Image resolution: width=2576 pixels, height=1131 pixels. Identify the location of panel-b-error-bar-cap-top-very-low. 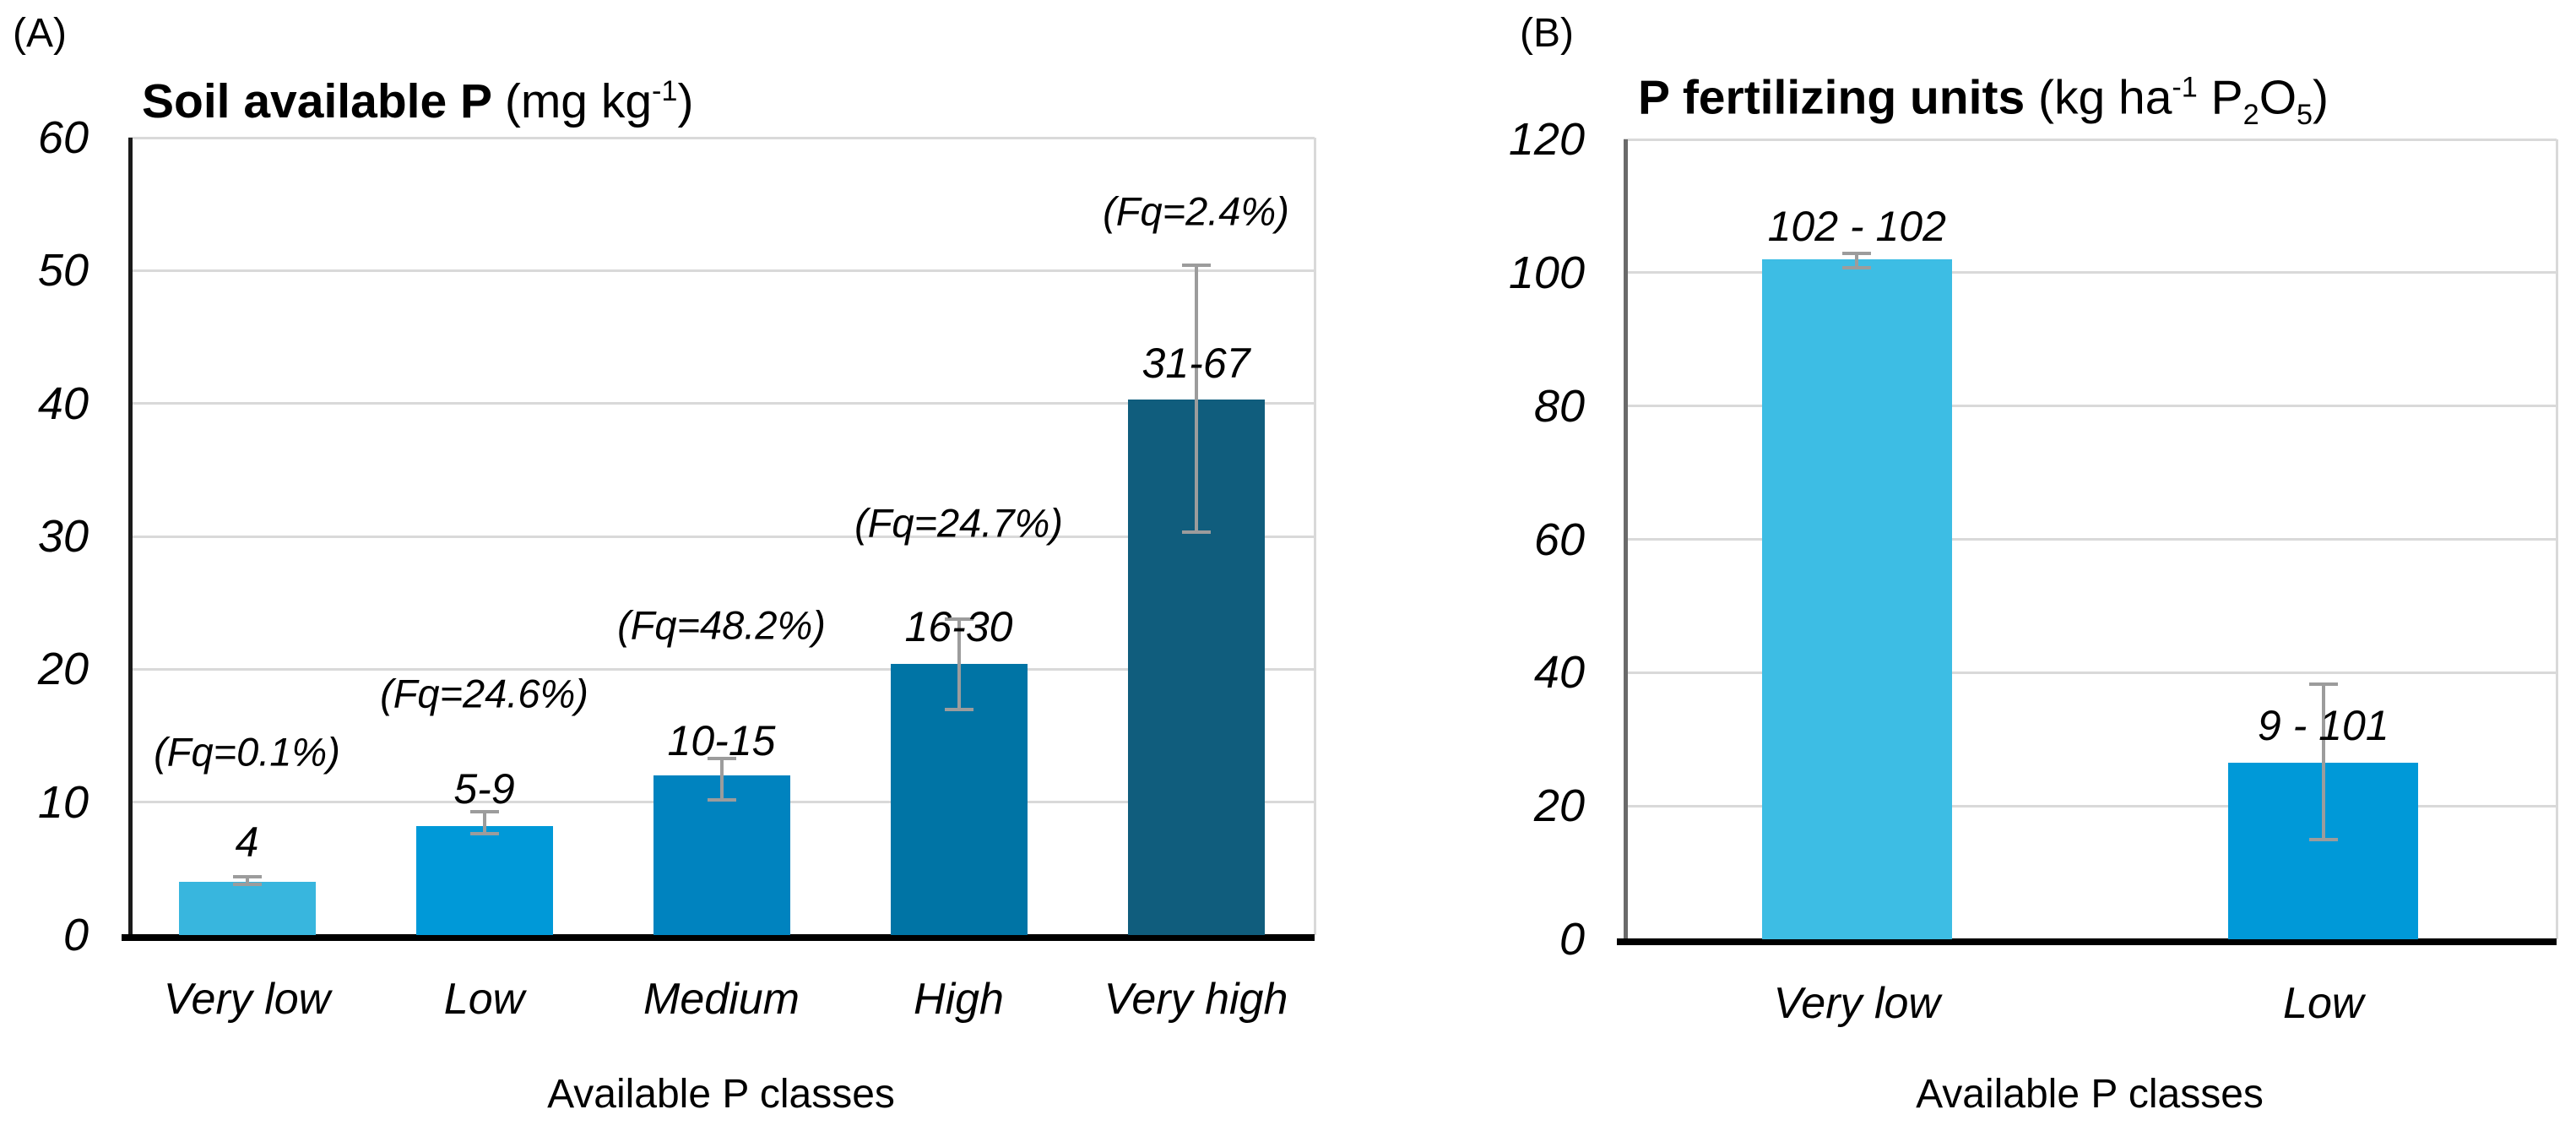
(1857, 253).